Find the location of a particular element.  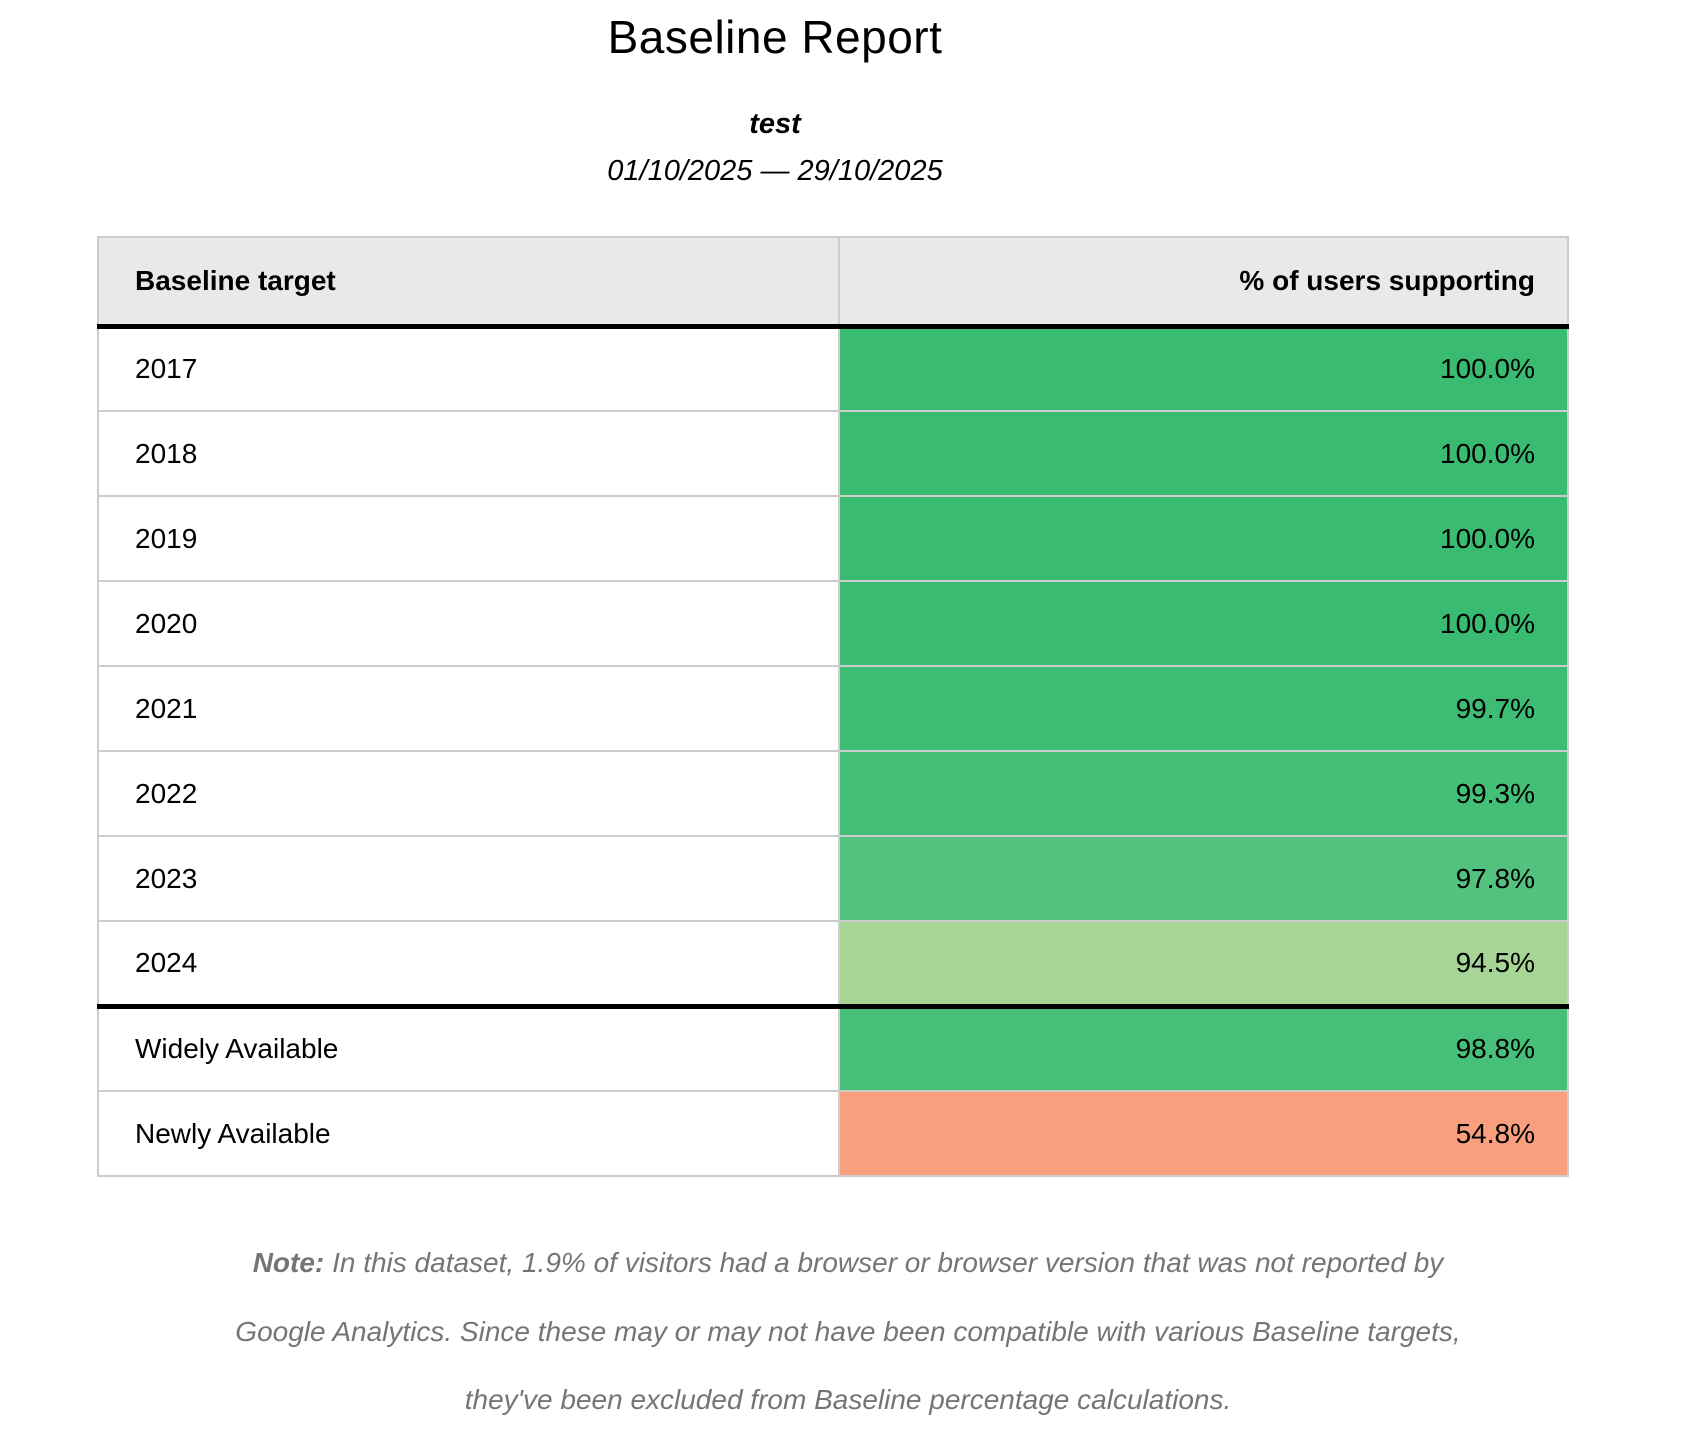

table-row-2021: 2021 99.7% is located at coordinates (833, 708).